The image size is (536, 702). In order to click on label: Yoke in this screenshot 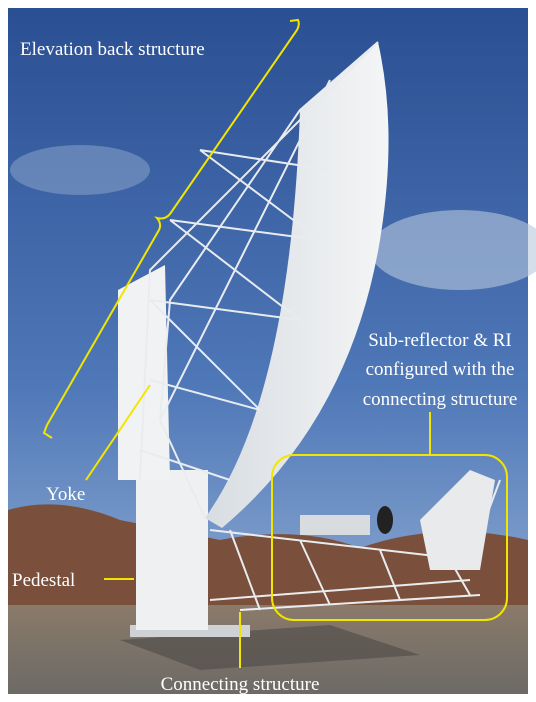, I will do `click(65, 494)`.